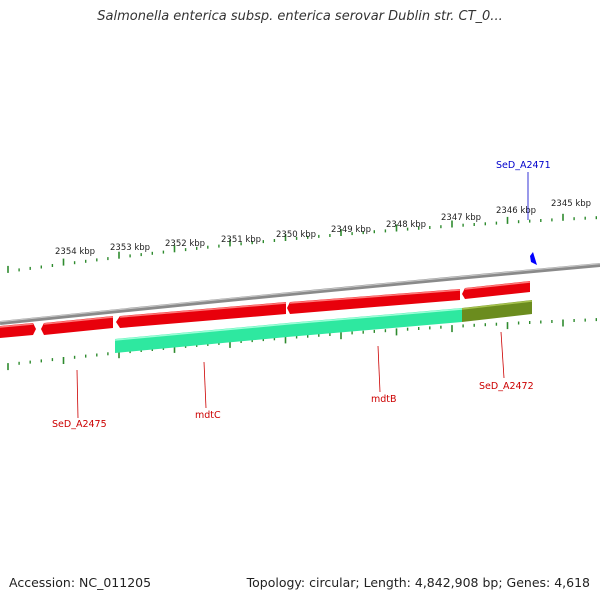  I want to click on gene-green-highlight, so click(288, 324).